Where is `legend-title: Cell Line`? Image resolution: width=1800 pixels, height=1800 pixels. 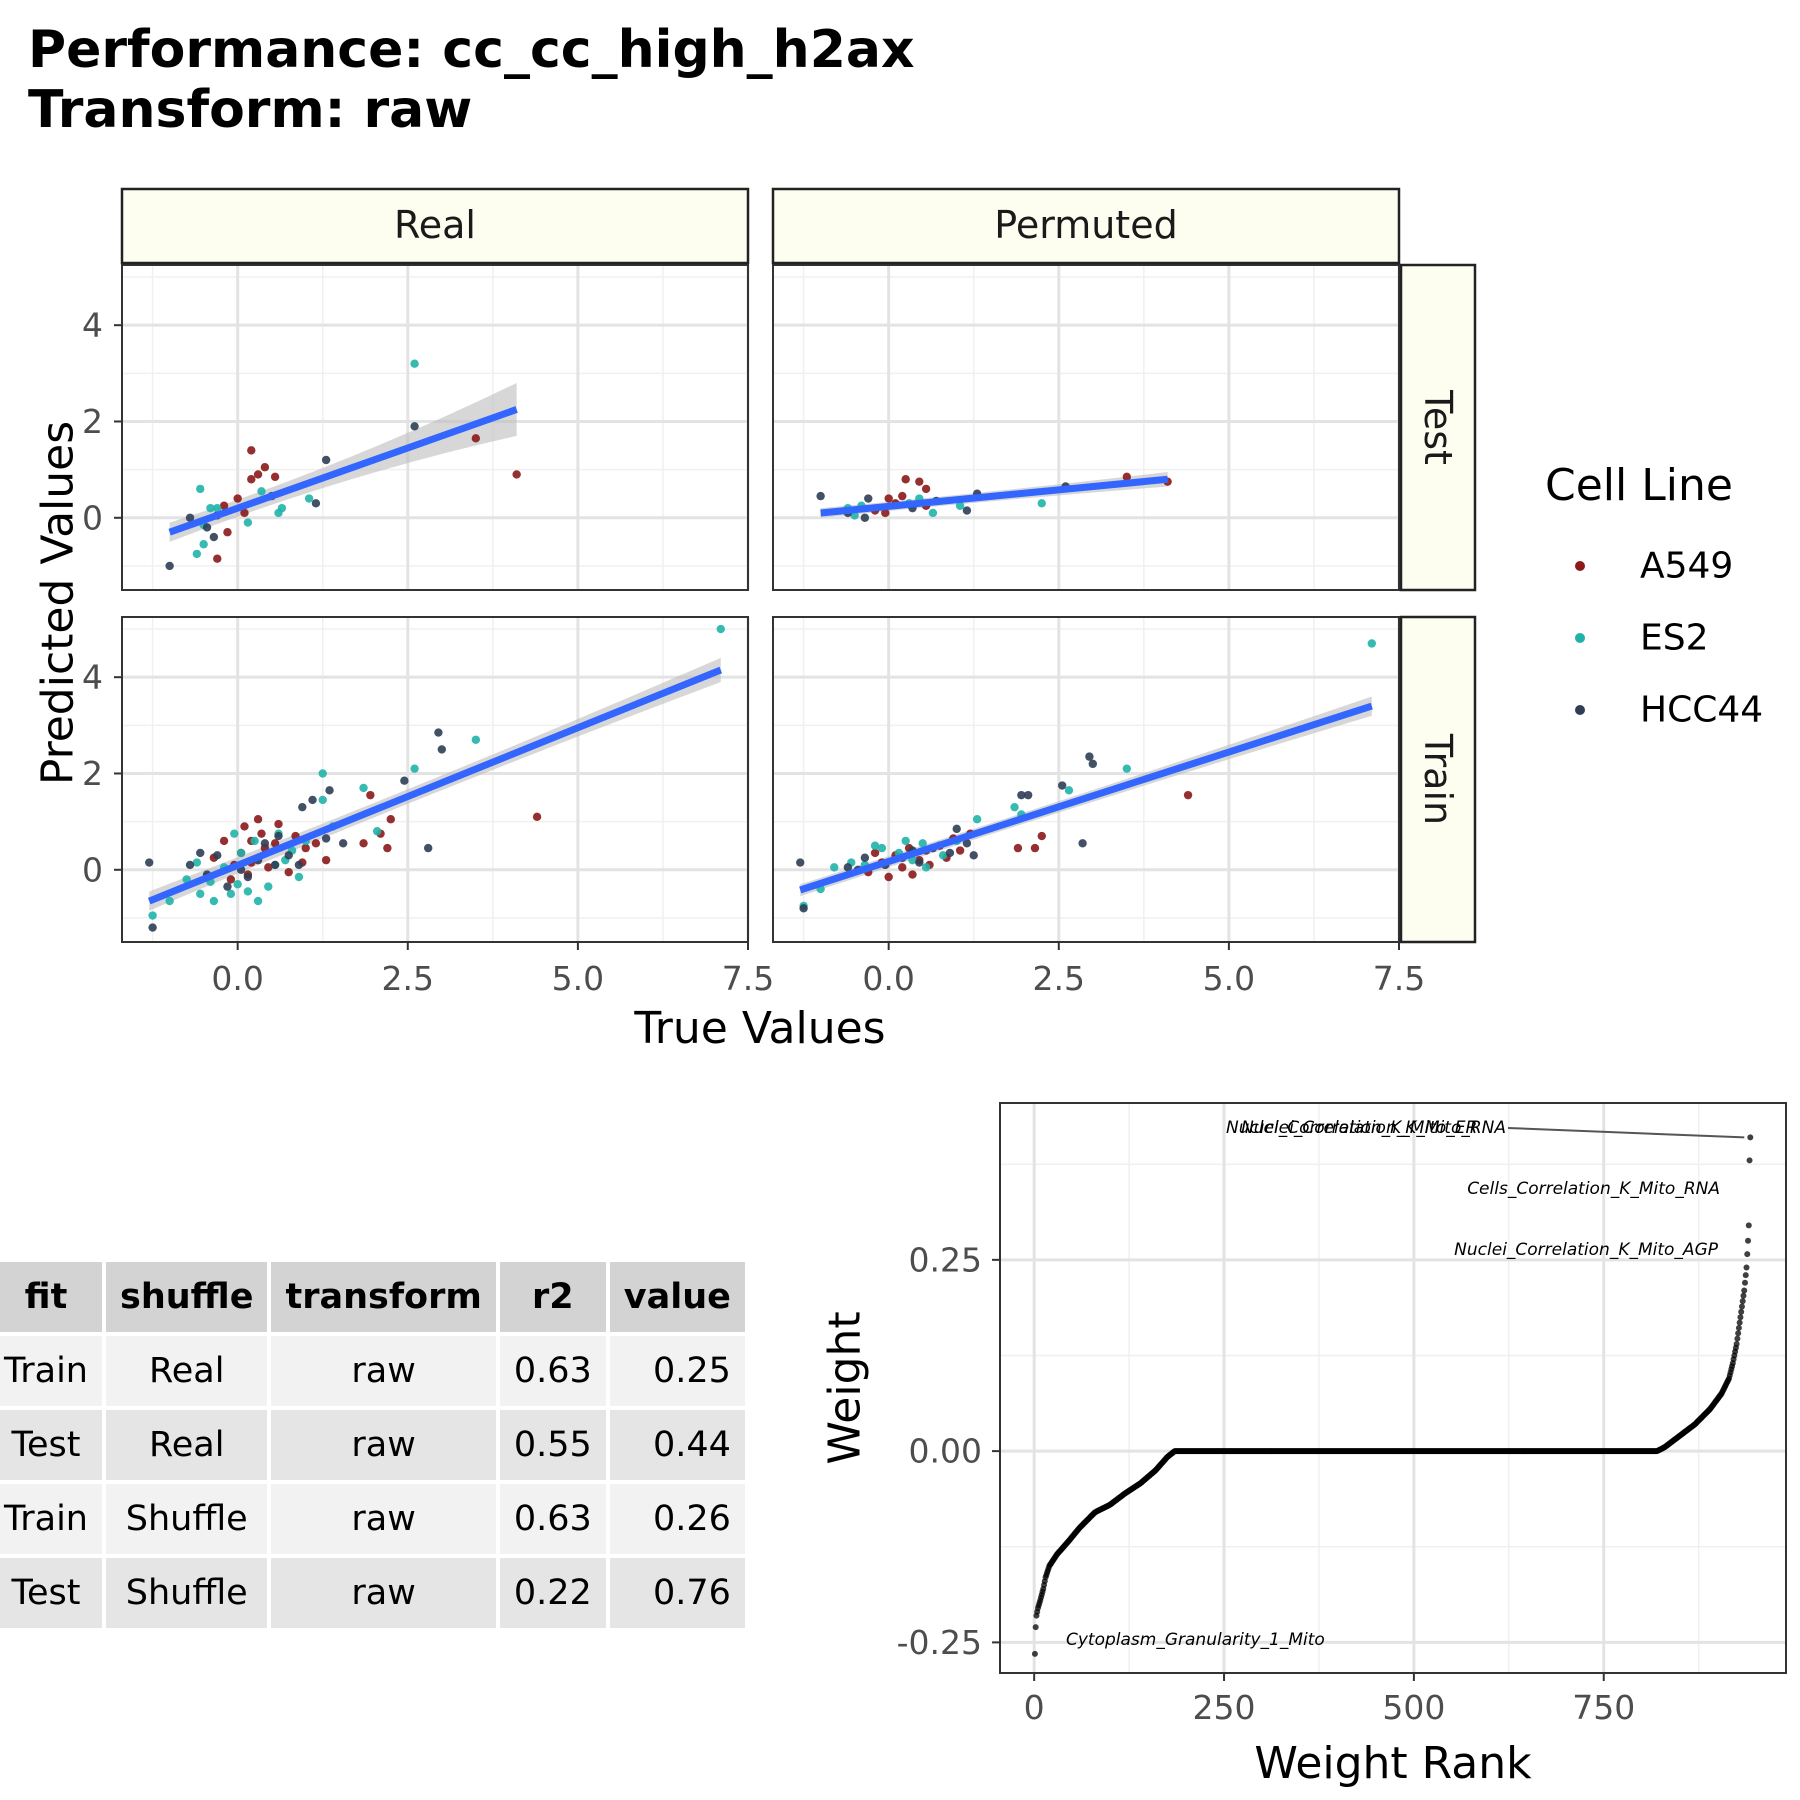
legend-title: Cell Line is located at coordinates (1639, 485).